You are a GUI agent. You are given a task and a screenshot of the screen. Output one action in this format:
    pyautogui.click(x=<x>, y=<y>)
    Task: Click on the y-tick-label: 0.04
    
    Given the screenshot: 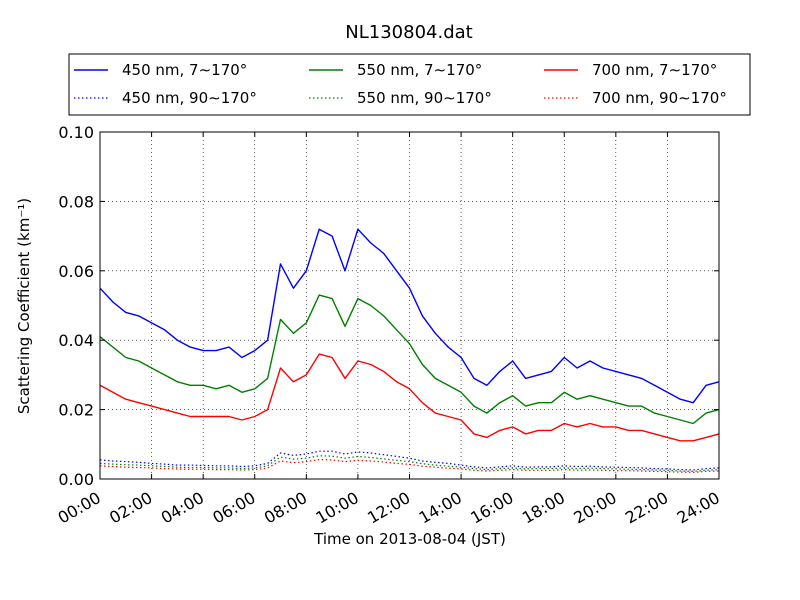 What is the action you would take?
    pyautogui.click(x=76, y=340)
    